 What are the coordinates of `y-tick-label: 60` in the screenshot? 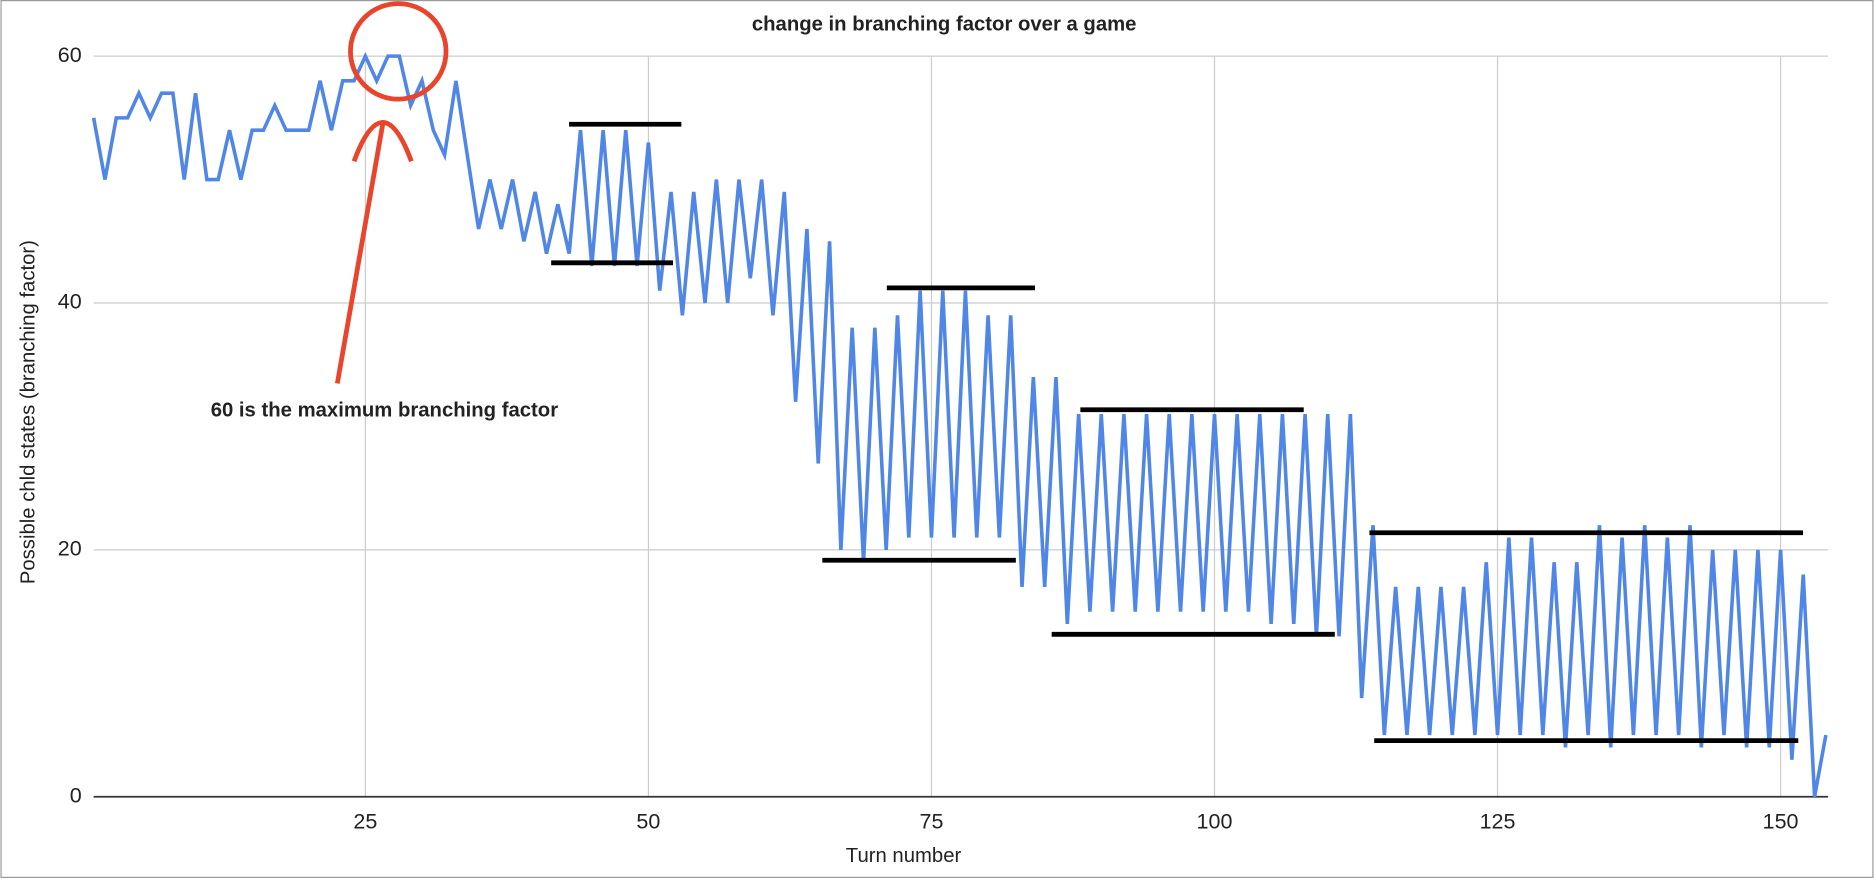 It's located at (70, 55).